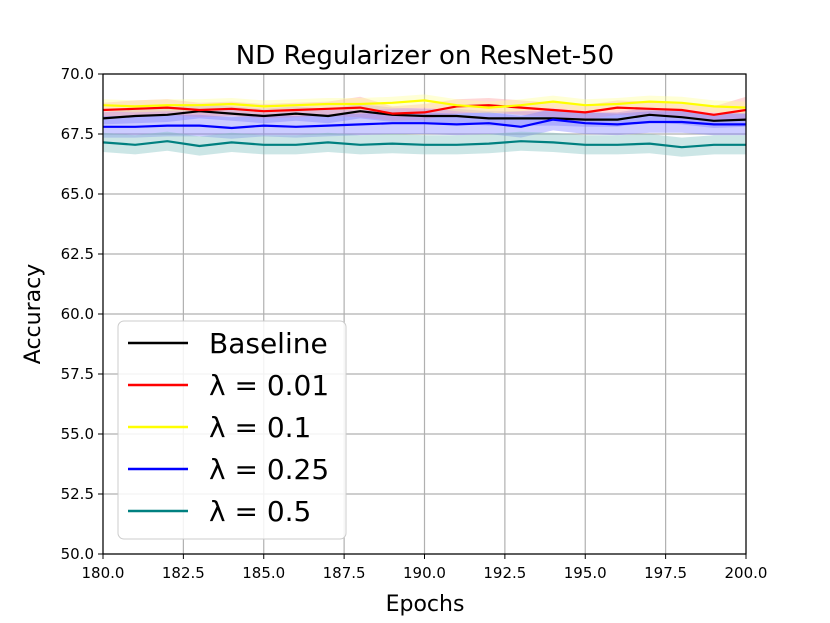 Image resolution: width=830 pixels, height=623 pixels. Describe the element at coordinates (103, 573) in the screenshot. I see `x-tick-label: 180.0` at that location.